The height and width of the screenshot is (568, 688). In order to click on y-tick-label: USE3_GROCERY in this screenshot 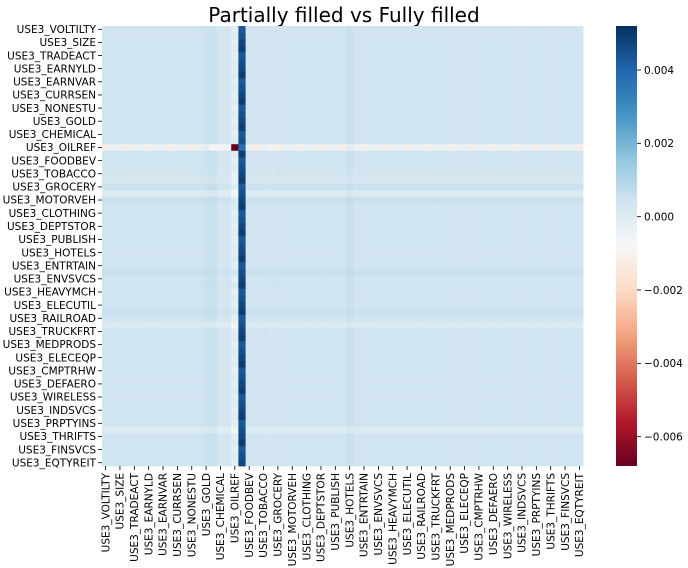, I will do `click(54, 188)`.